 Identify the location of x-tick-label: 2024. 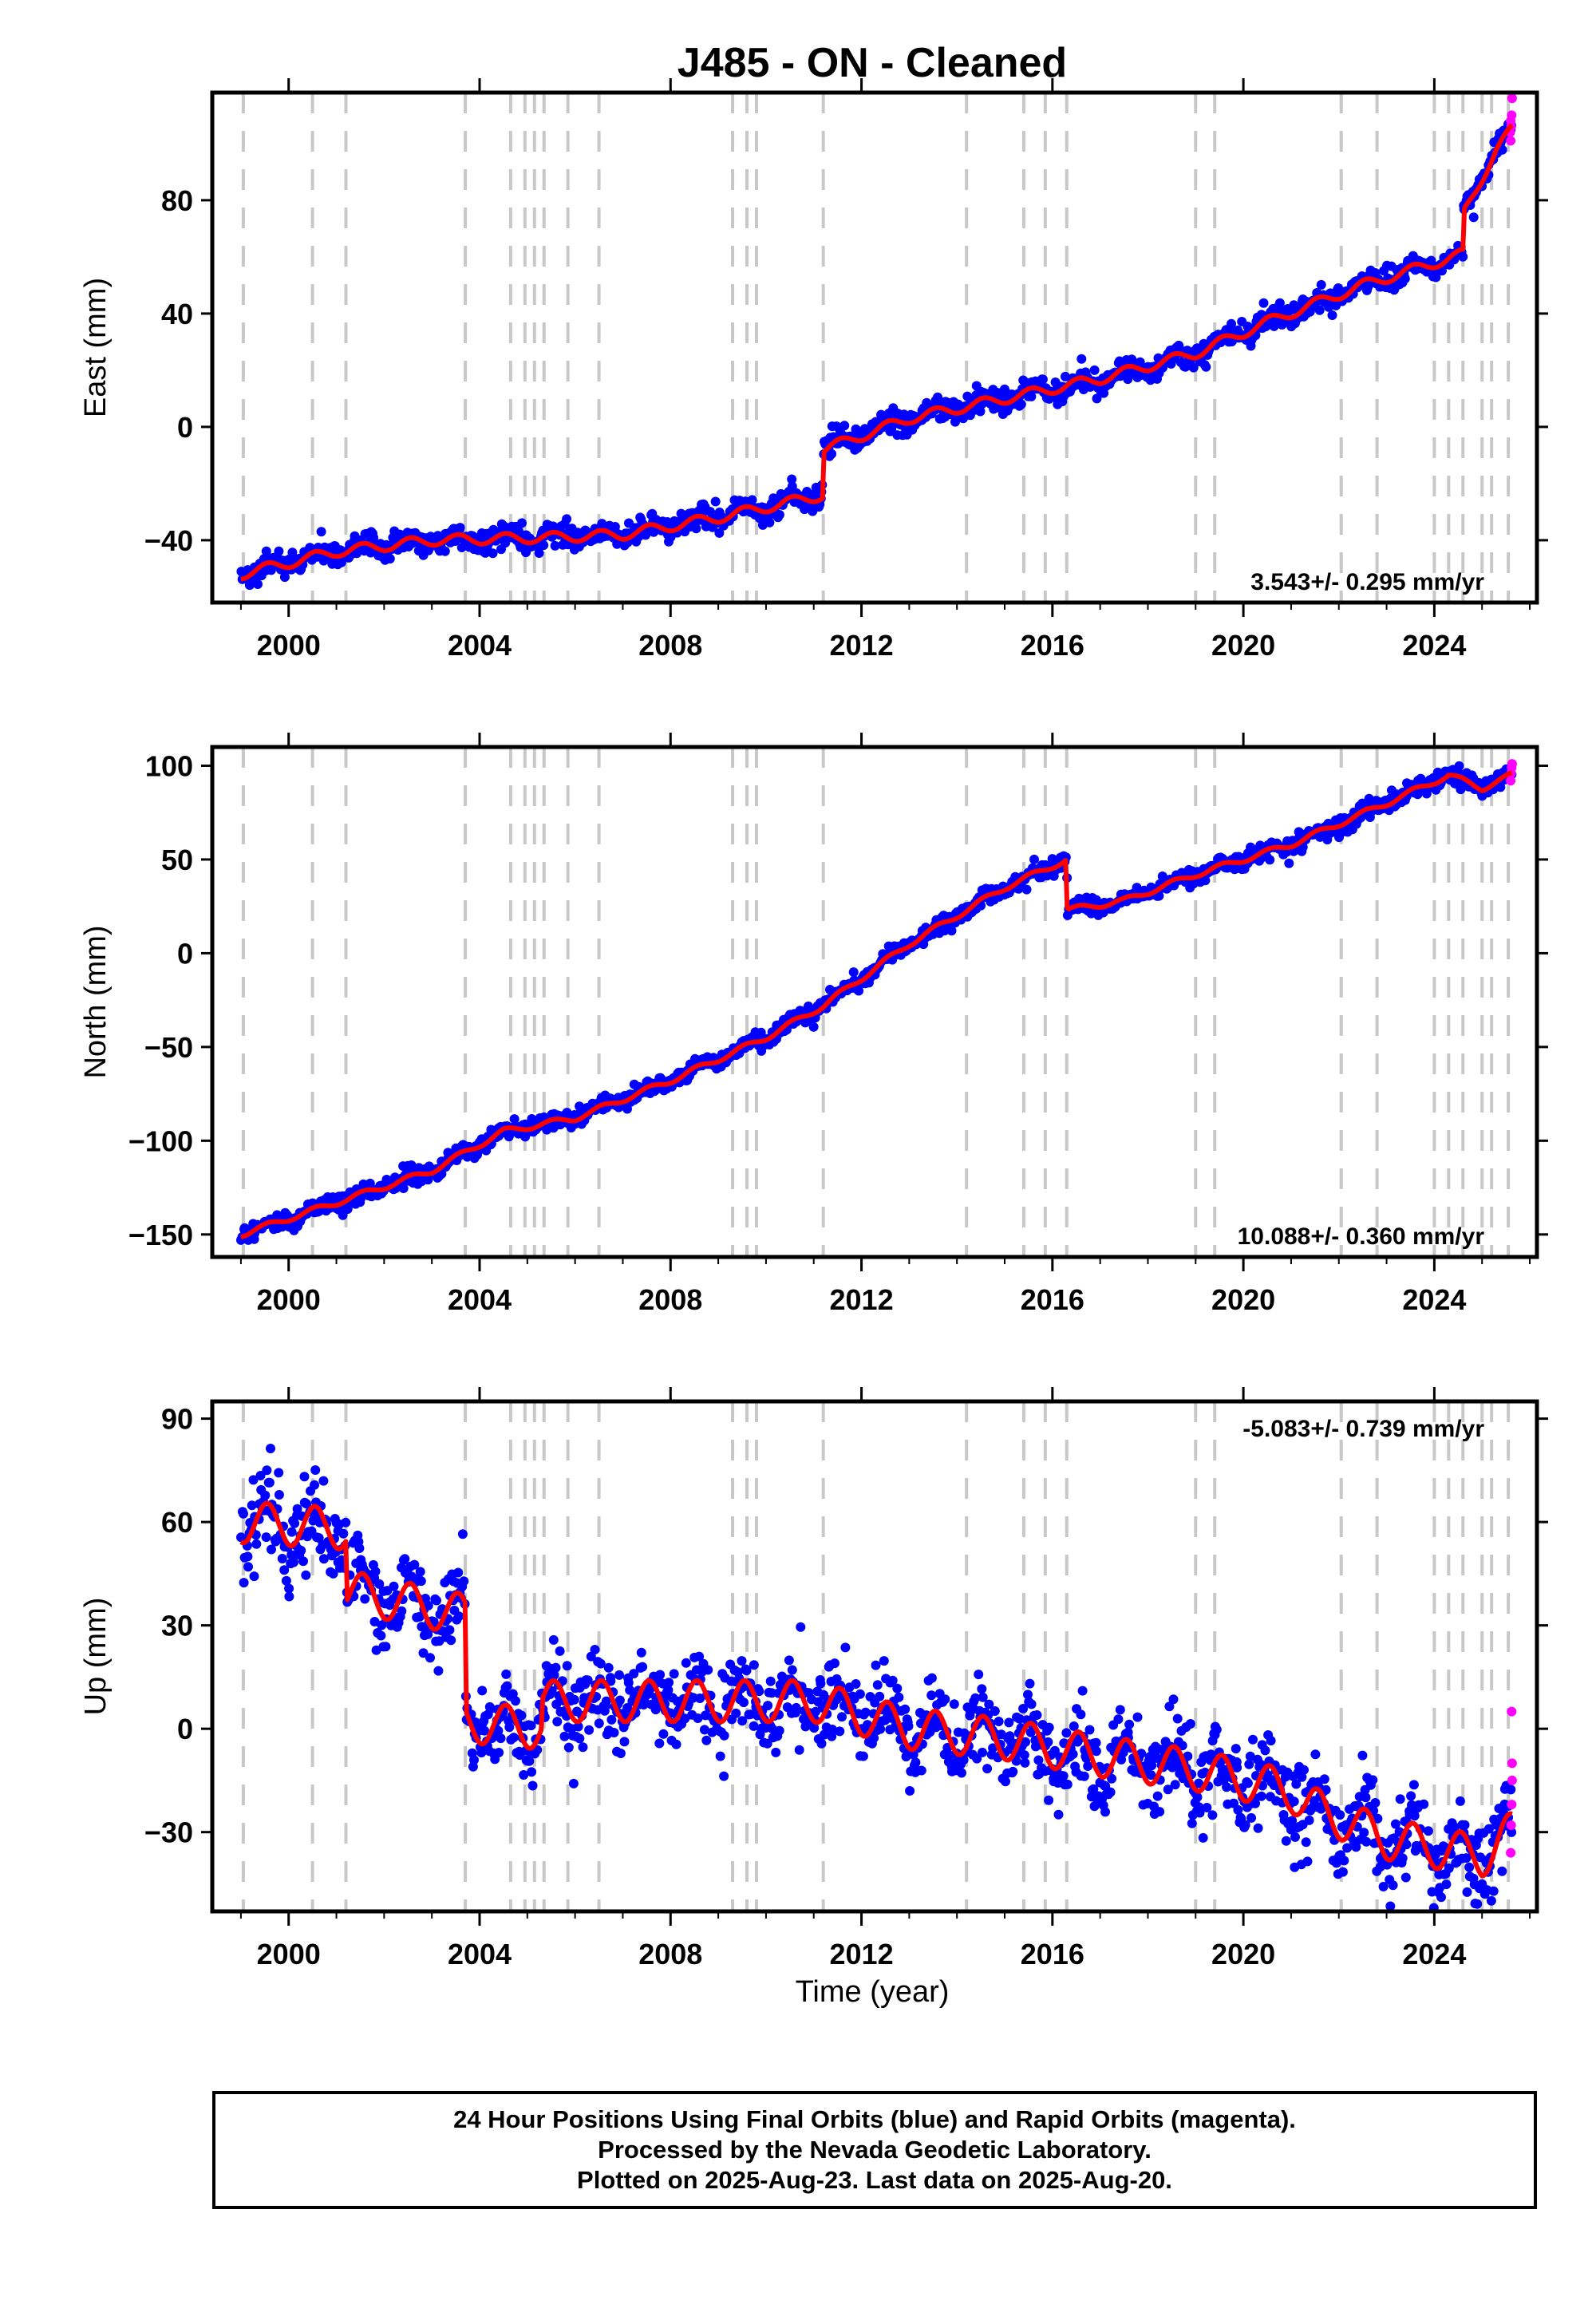
(1434, 1954).